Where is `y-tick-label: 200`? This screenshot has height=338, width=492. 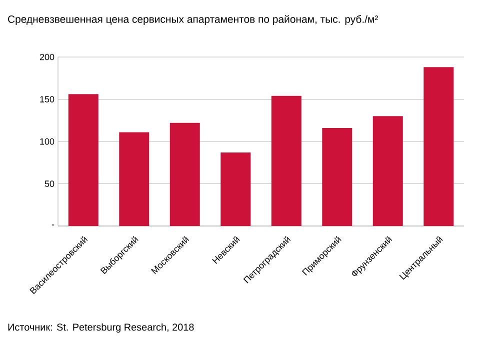
y-tick-label: 200 is located at coordinates (47, 57).